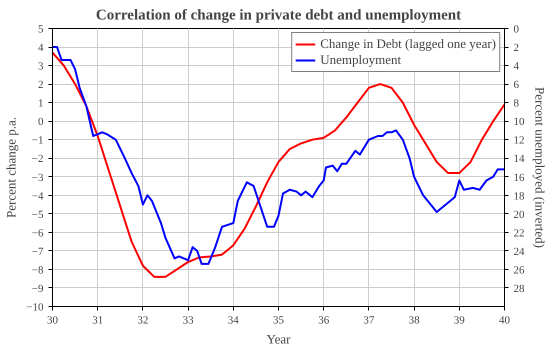 This screenshot has height=349, width=550. What do you see at coordinates (35, 308) in the screenshot?
I see `y-tick-label: −10` at bounding box center [35, 308].